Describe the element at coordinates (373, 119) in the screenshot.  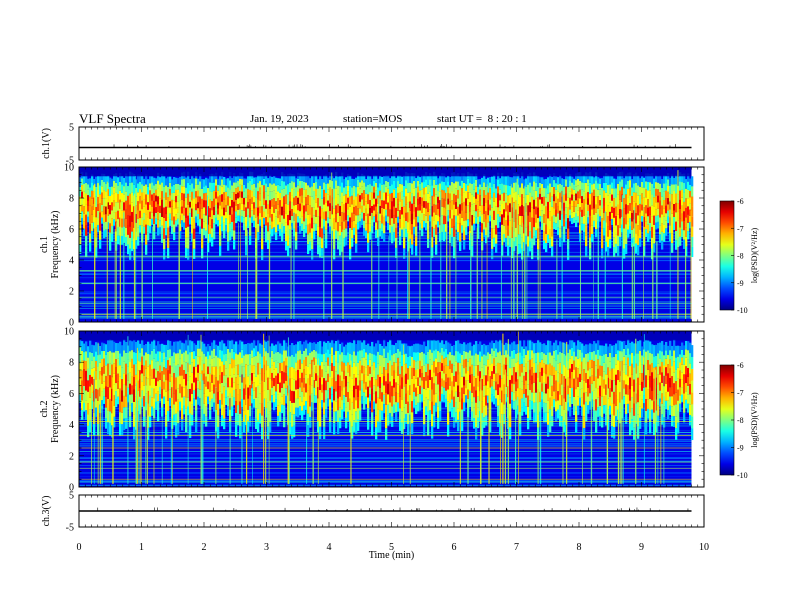
I see `station-label: station=MOS` at that location.